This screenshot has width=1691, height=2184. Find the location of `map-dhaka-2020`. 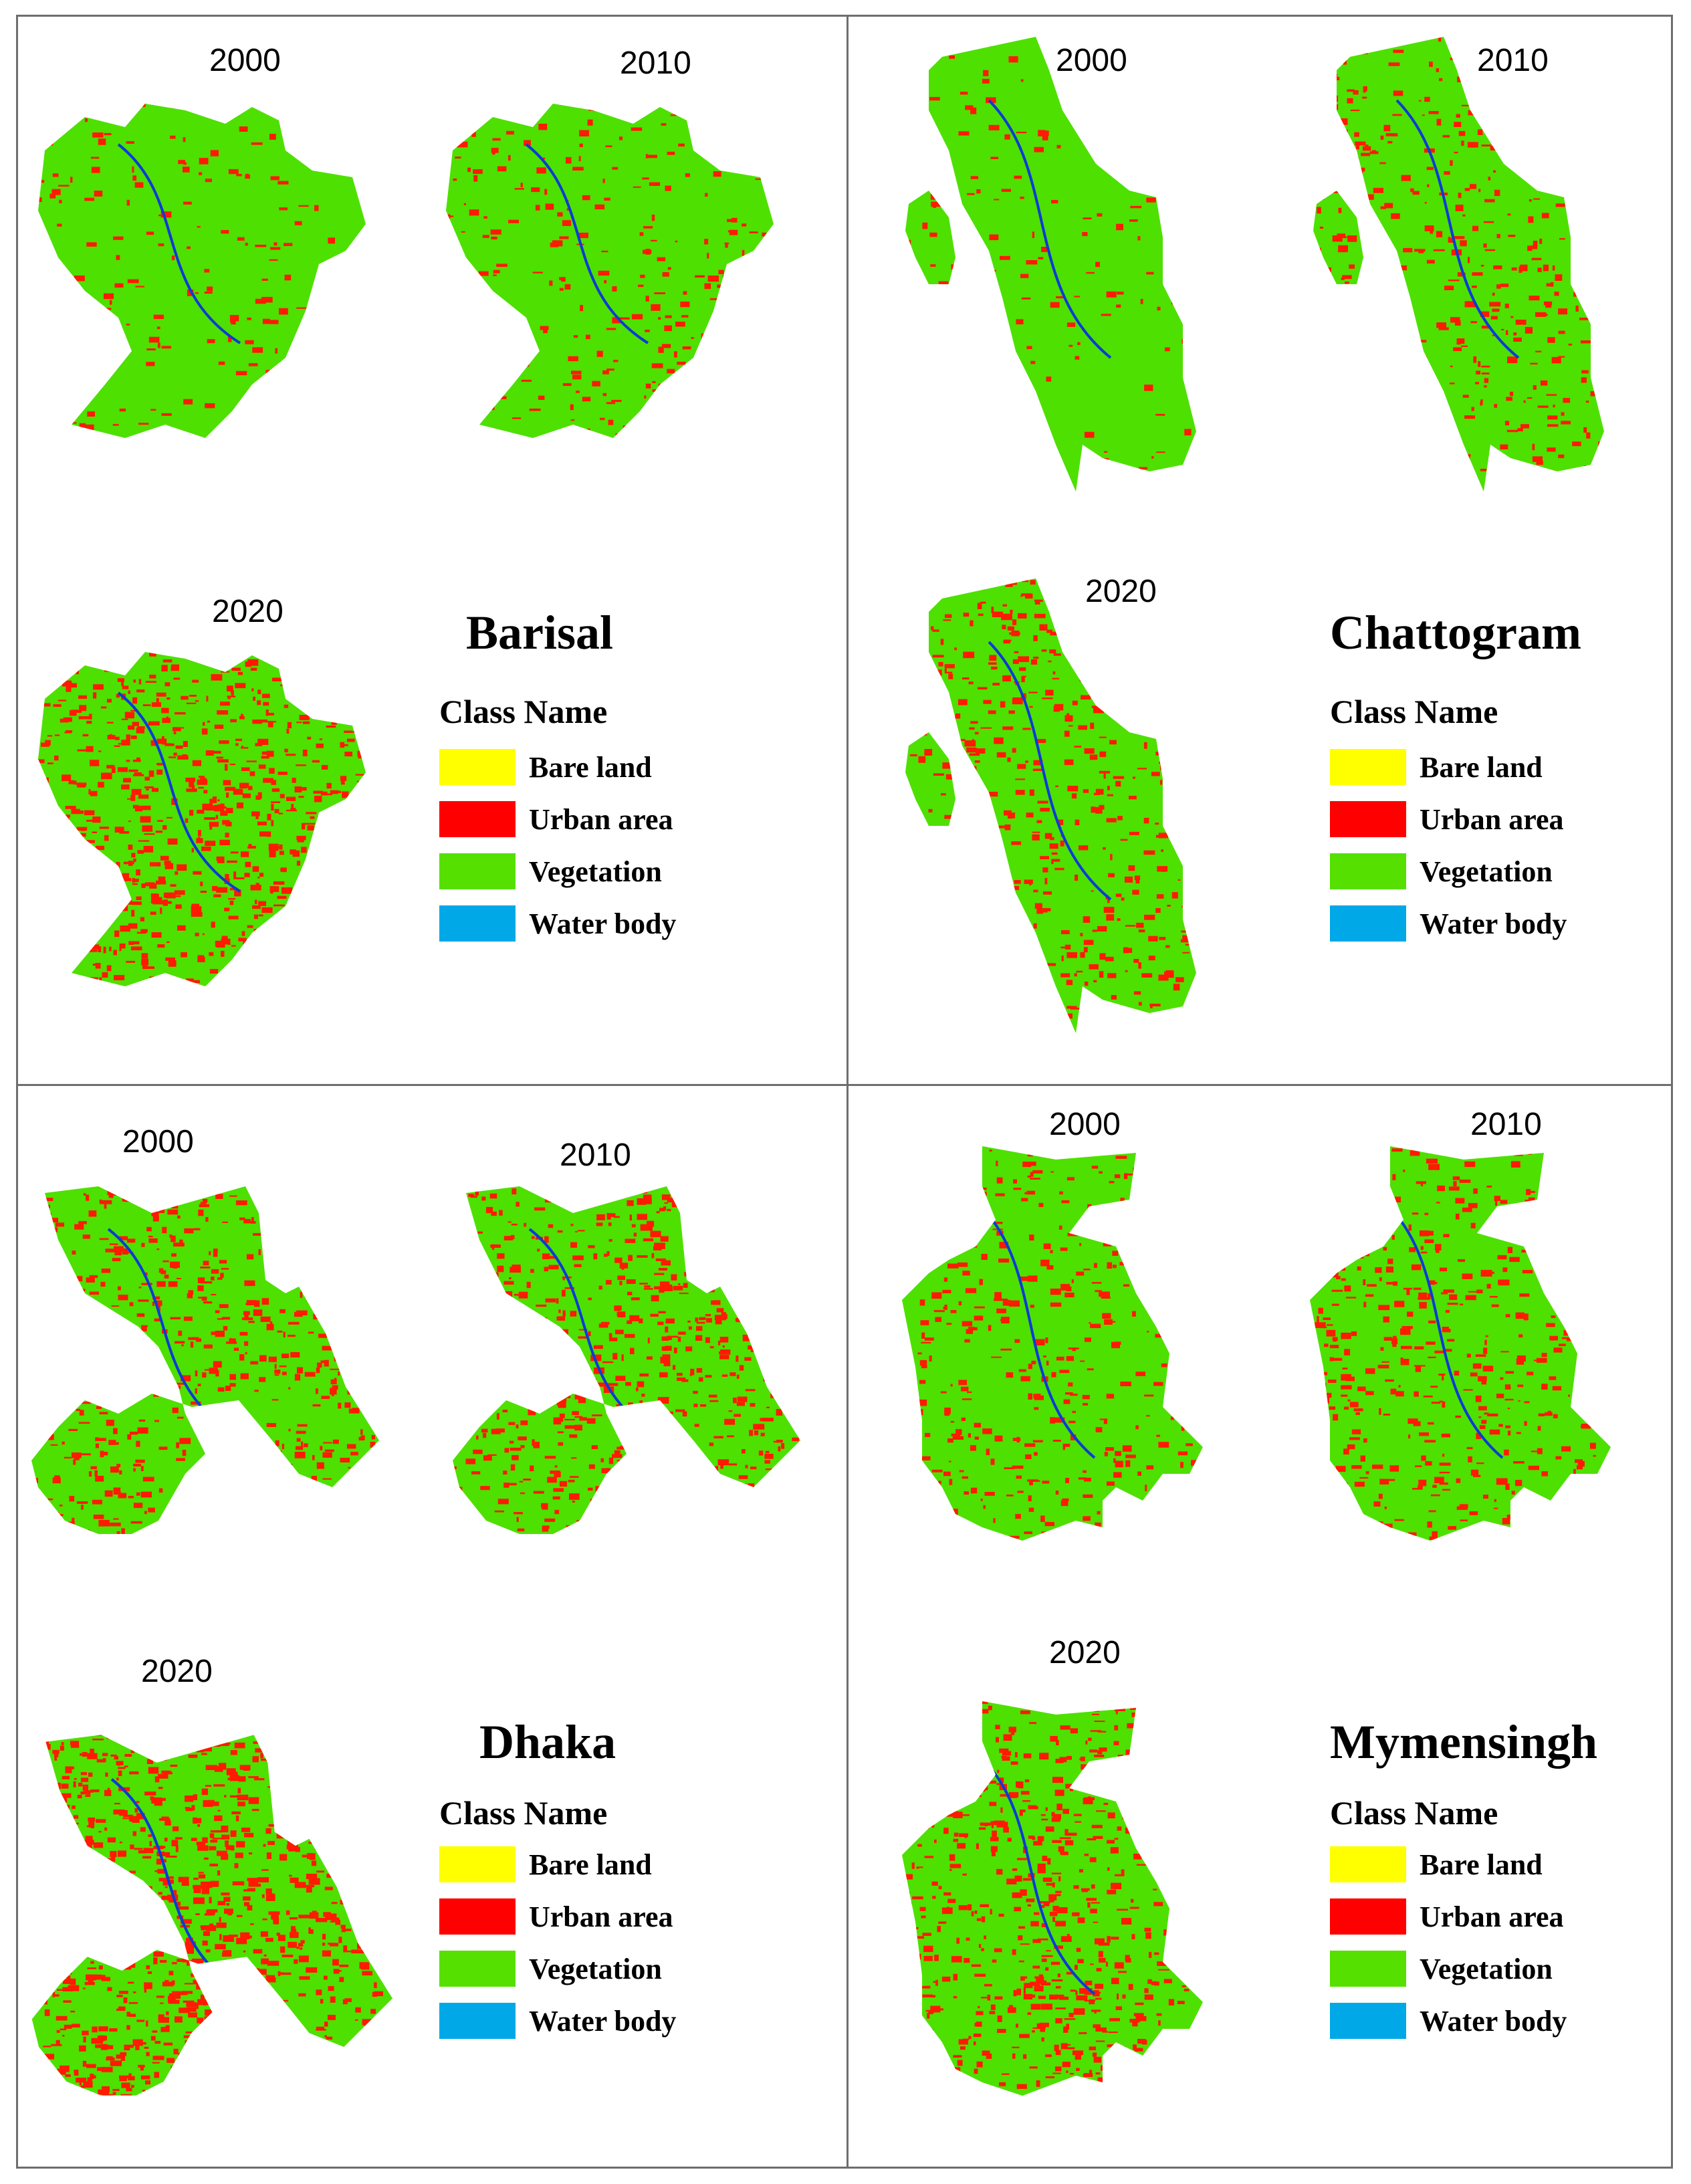

map-dhaka-2020 is located at coordinates (212, 1915).